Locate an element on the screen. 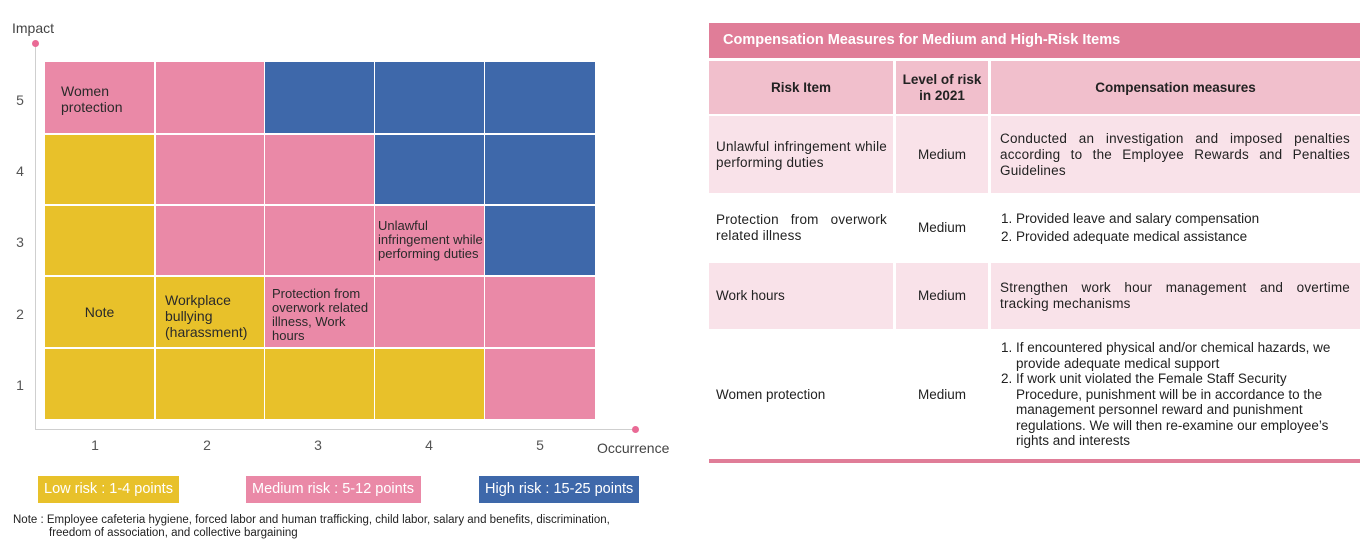  x-tick-1: 1 is located at coordinates (95, 445).